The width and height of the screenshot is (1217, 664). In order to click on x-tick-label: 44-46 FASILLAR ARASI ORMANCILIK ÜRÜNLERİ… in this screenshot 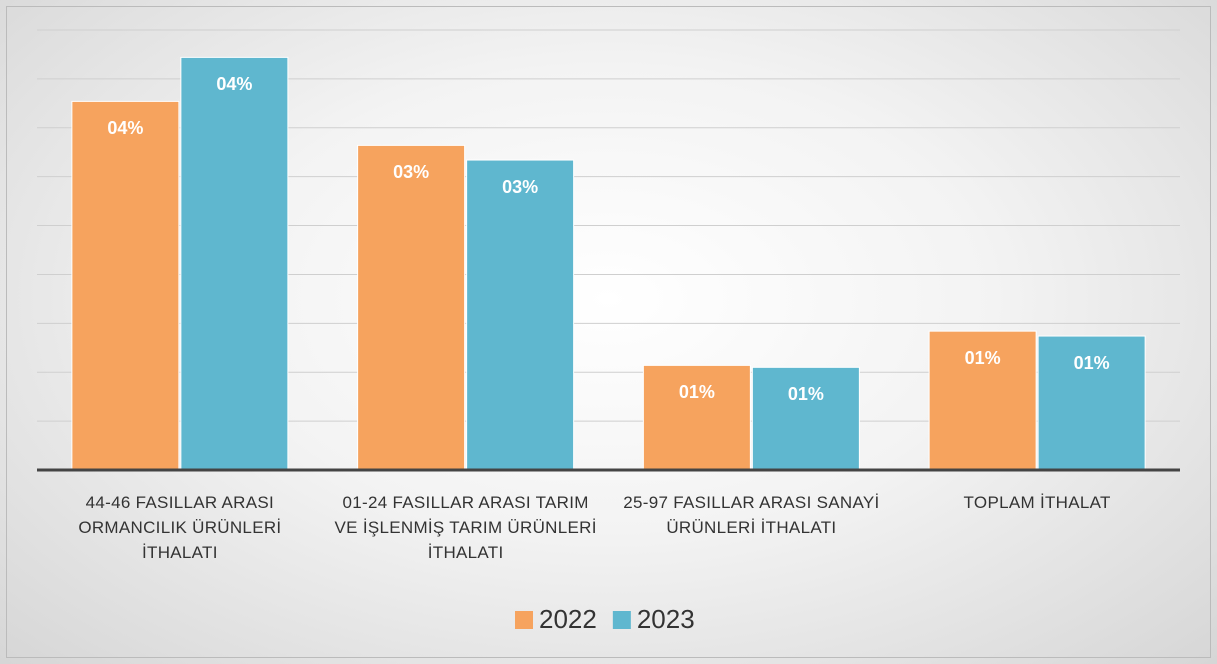, I will do `click(180, 527)`.